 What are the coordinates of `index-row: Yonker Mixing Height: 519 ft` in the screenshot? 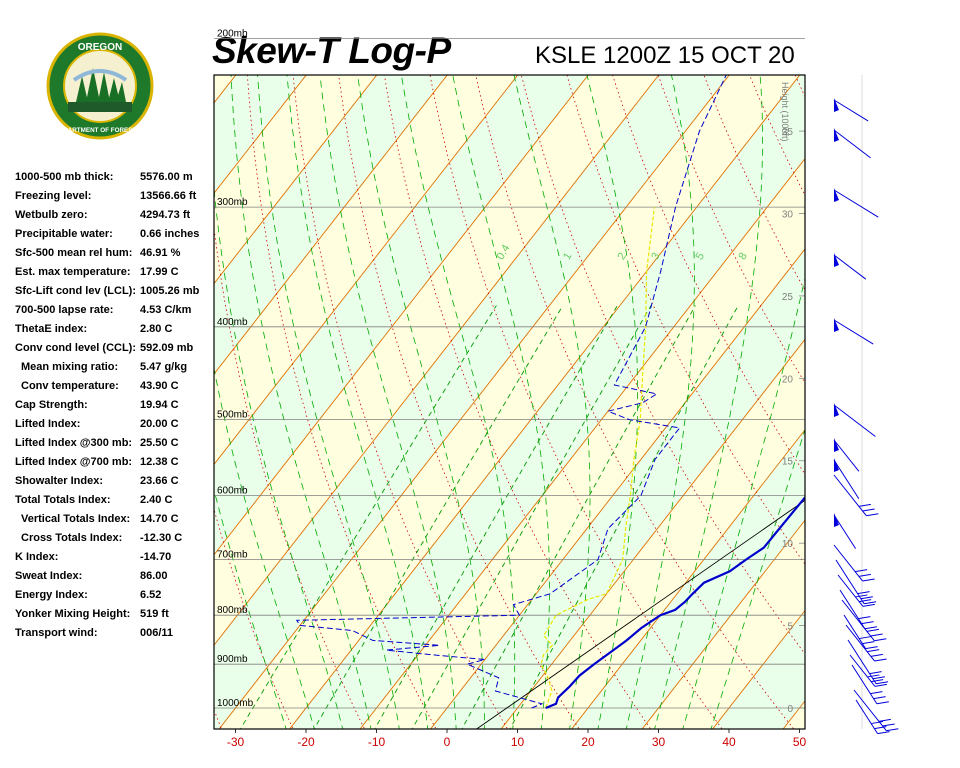 It's located at (113, 614).